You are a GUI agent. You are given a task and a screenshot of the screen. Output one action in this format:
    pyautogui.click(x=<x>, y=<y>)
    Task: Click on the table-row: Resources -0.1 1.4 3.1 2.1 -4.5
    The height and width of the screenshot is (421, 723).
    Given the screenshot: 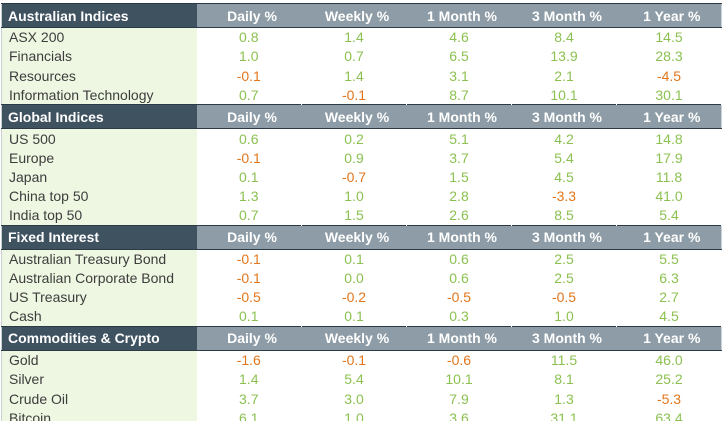 What is the action you would take?
    pyautogui.click(x=361, y=76)
    